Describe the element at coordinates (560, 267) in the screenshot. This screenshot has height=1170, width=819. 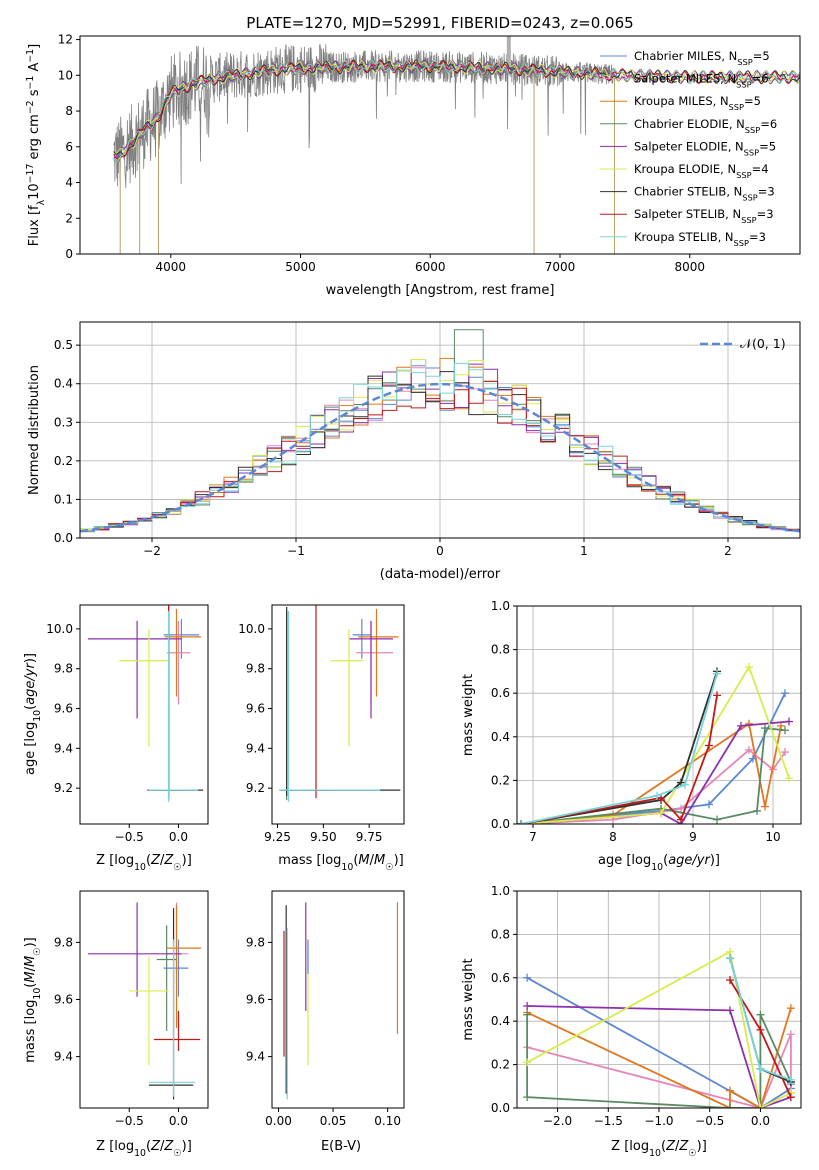
I see `x-tick-label: 7000` at that location.